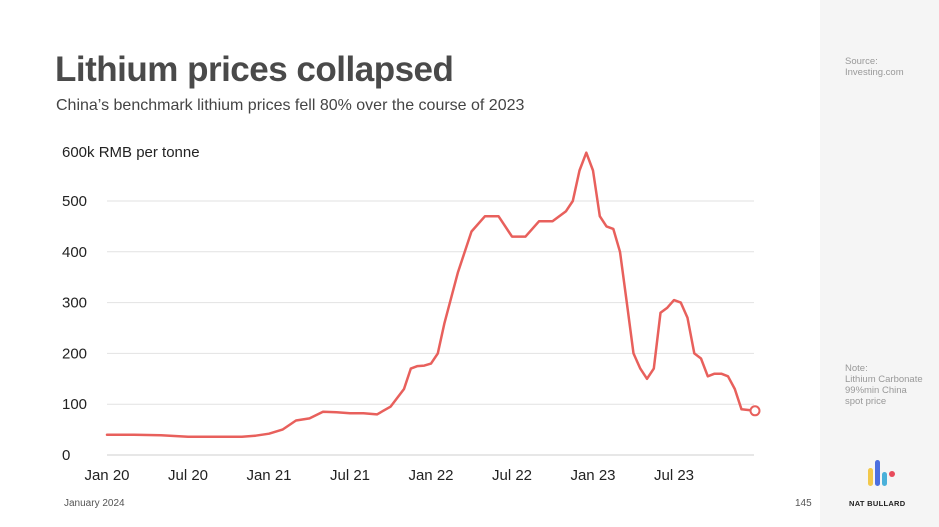 The image size is (939, 527). Describe the element at coordinates (74, 252) in the screenshot. I see `y-tick-label: 400` at that location.